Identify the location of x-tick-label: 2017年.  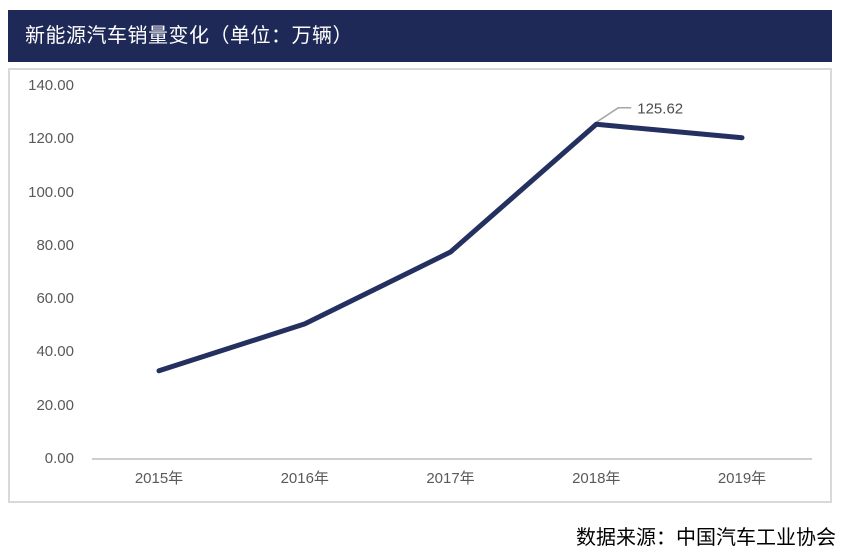
(450, 478).